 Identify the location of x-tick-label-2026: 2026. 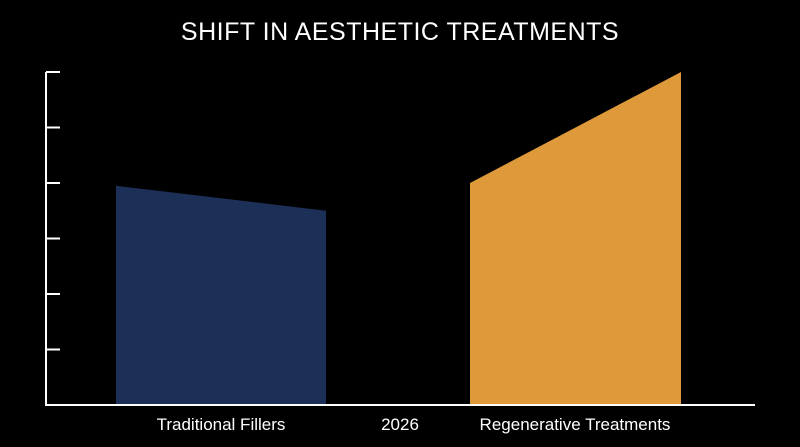
(400, 424).